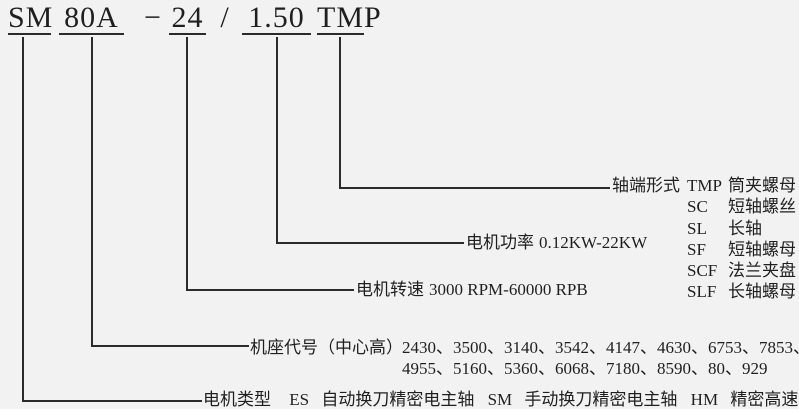 Image resolution: width=799 pixels, height=416 pixels. I want to click on motor-type-desc: 自动换刀精密电主轴, so click(398, 399).